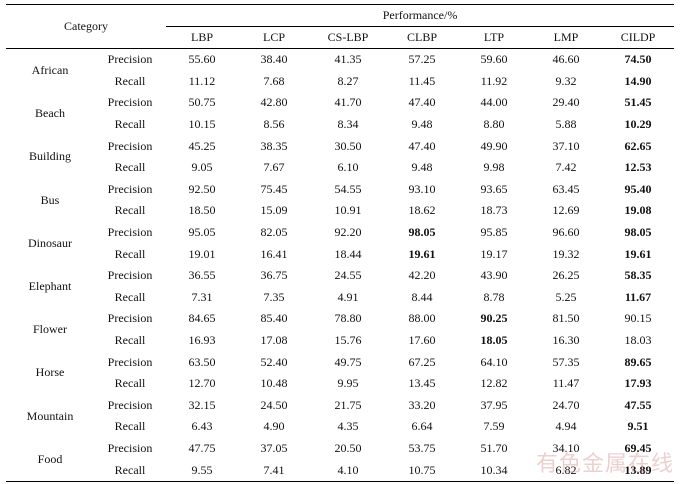  Describe the element at coordinates (273, 37) in the screenshot. I see `method-header-lcp: LCP` at that location.